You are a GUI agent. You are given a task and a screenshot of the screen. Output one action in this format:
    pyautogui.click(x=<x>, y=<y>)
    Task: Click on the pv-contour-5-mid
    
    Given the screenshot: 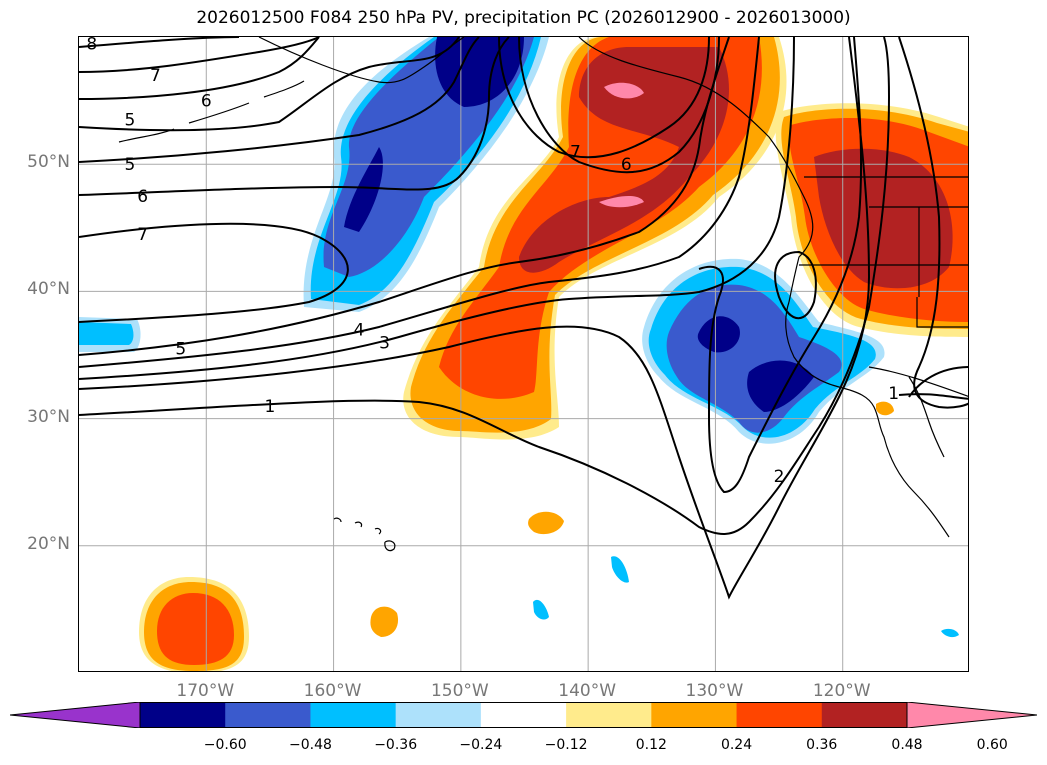 What is the action you would take?
    pyautogui.click(x=279, y=100)
    